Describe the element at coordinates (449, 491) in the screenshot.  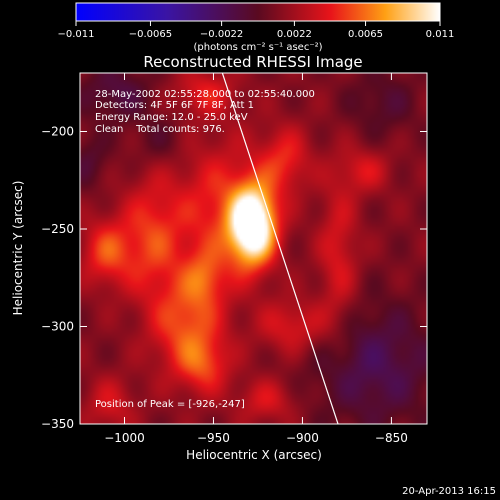
I see `footer-date: 20-Apr-2013 16:15` at that location.